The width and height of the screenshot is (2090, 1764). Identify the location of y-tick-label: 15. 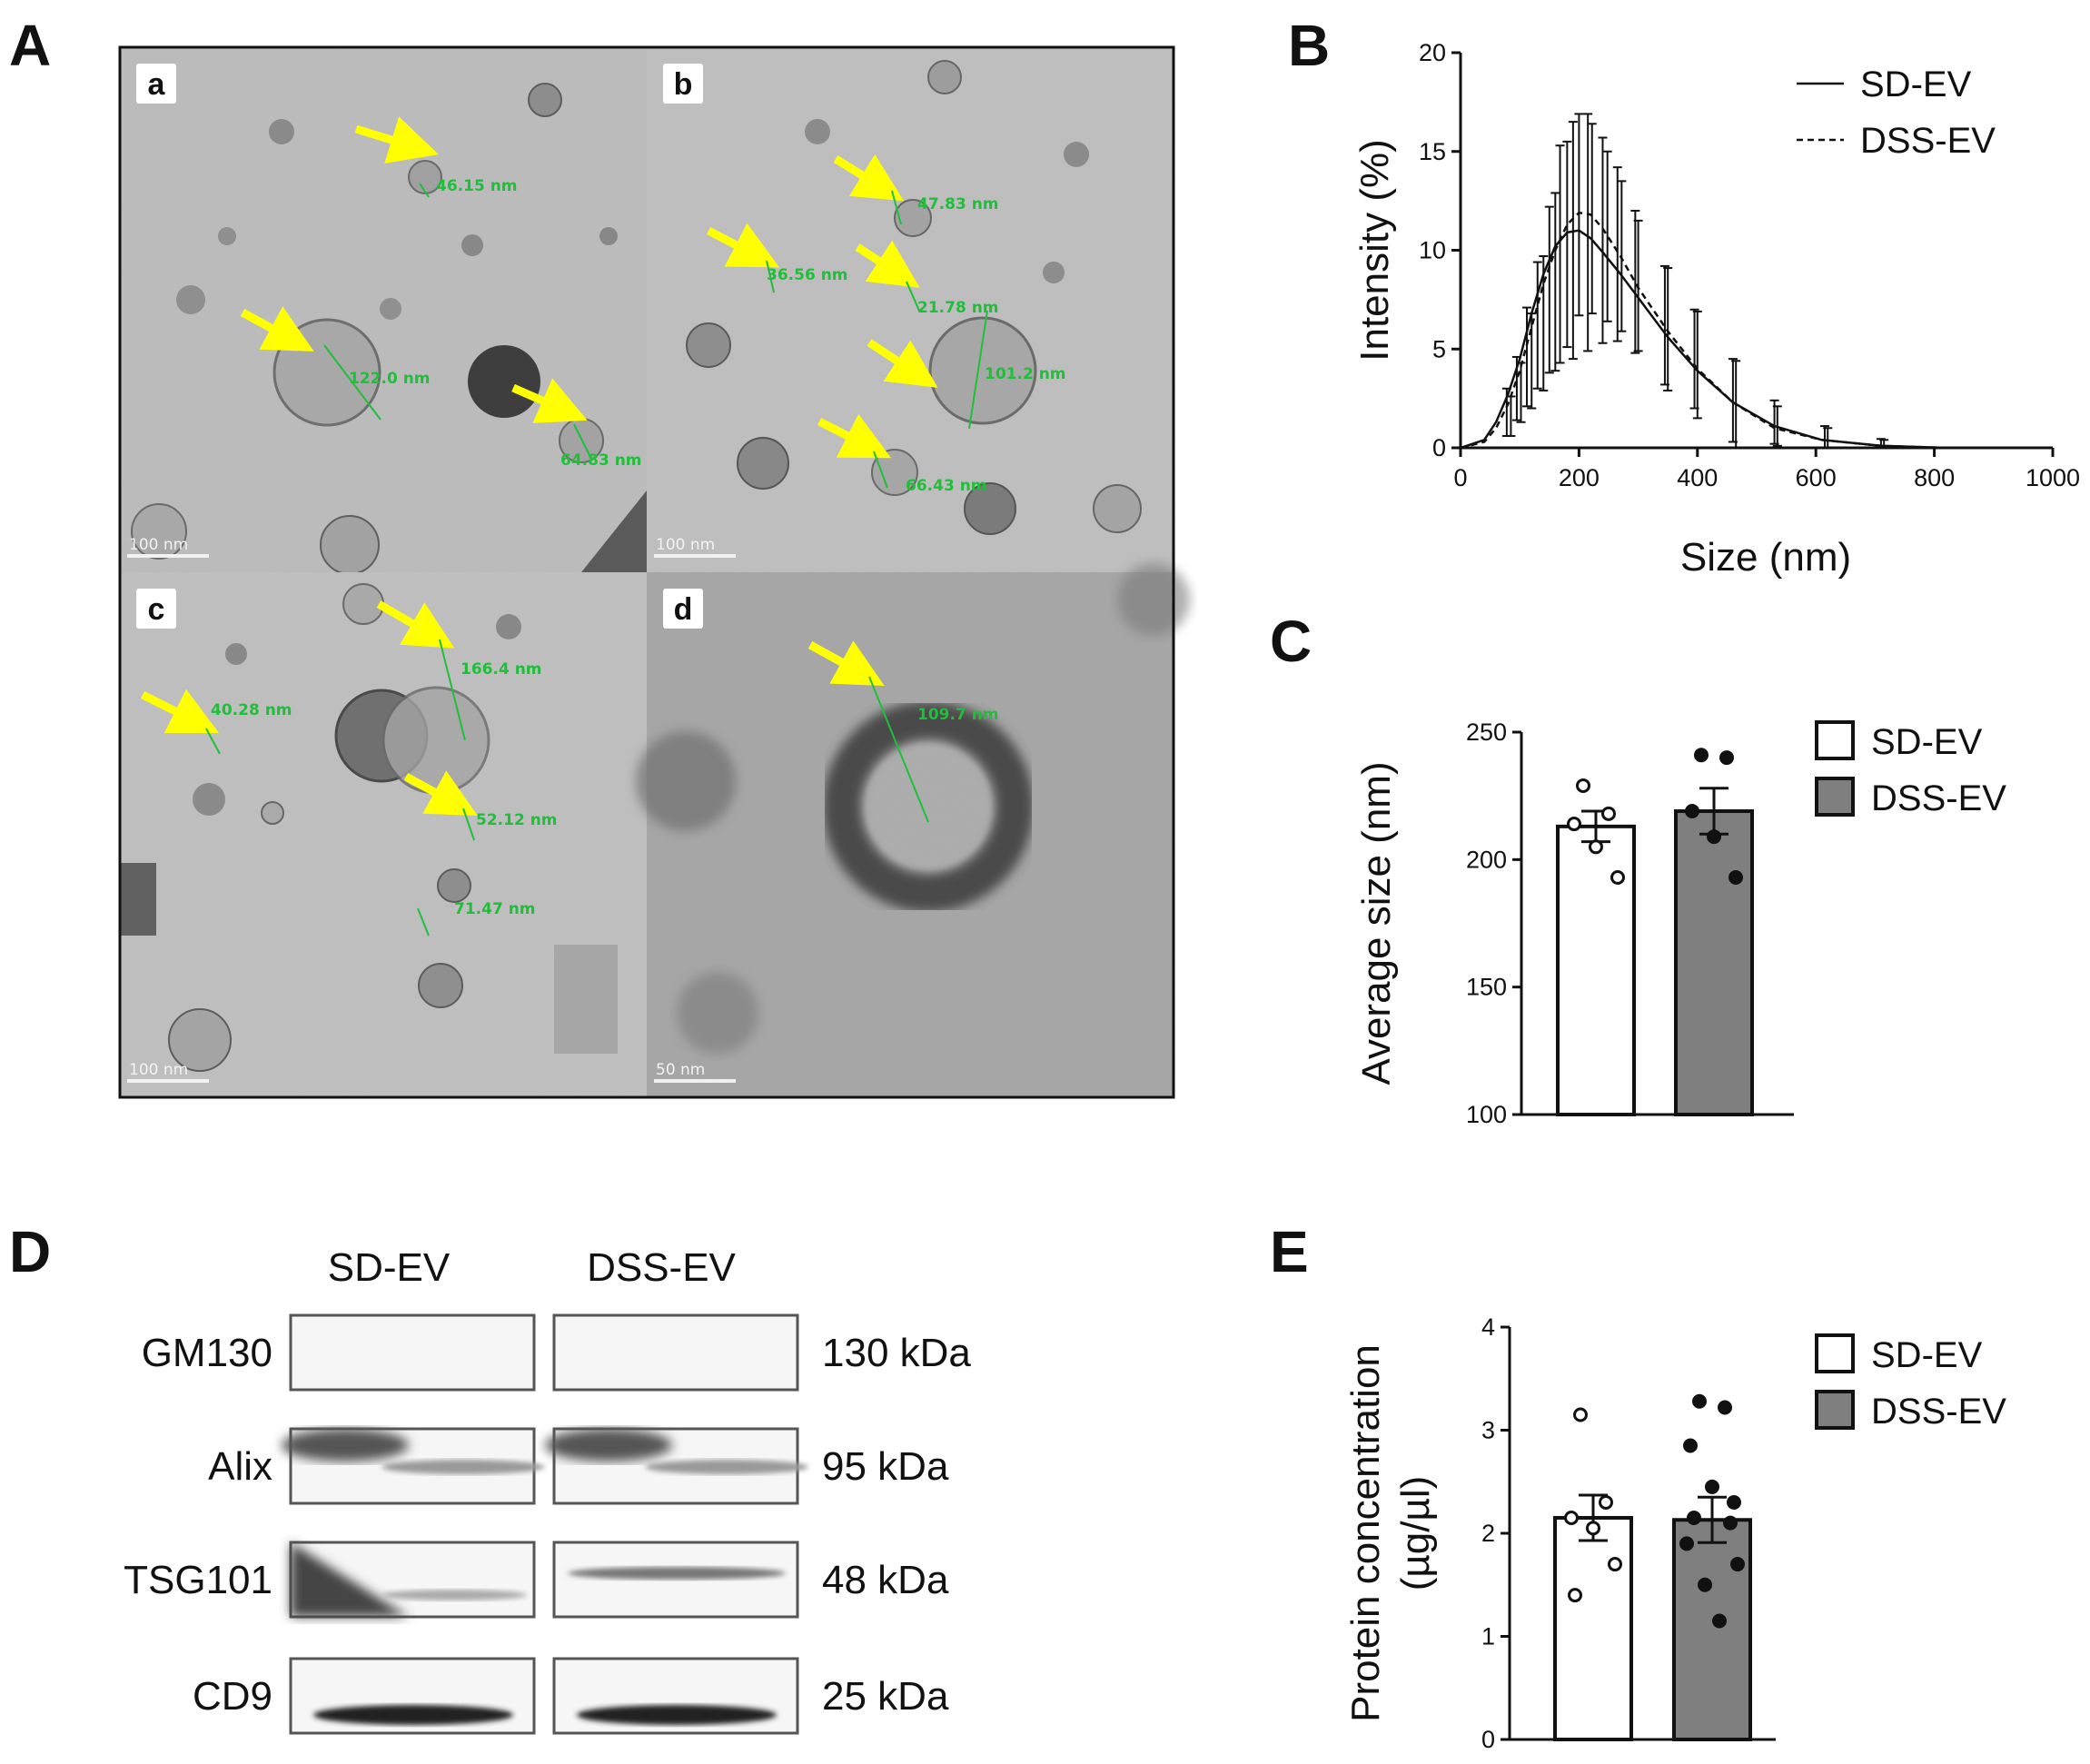
(1432, 151).